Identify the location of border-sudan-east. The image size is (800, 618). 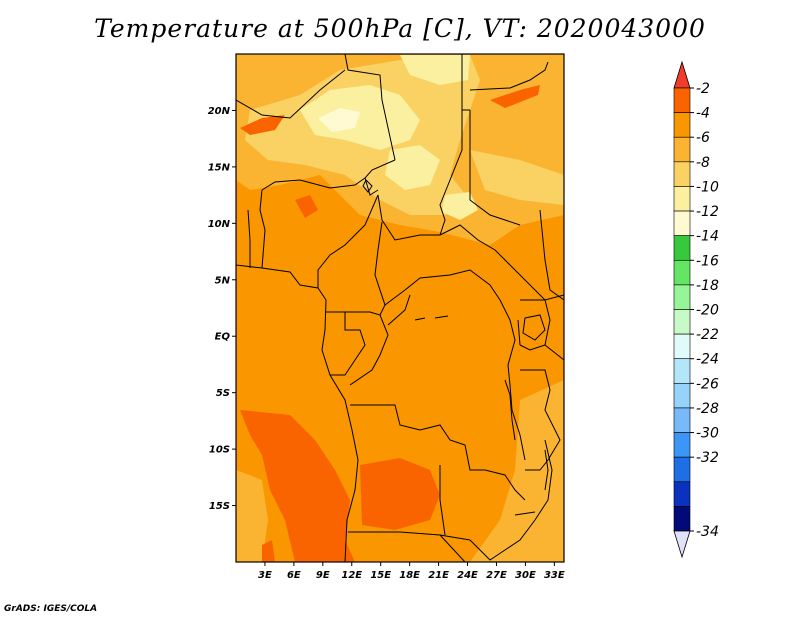
(495, 168).